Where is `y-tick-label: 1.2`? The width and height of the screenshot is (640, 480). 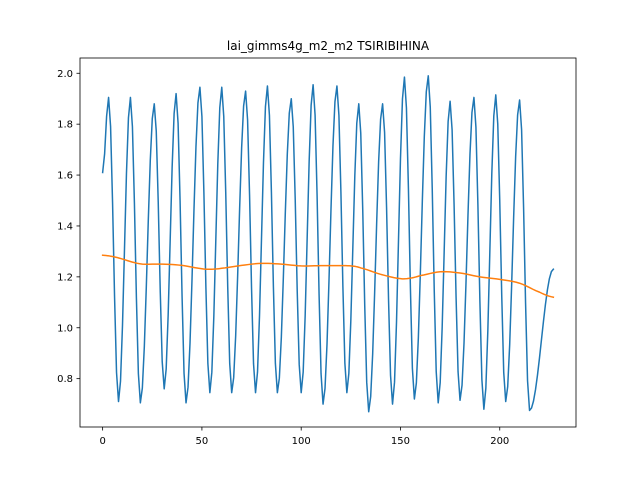 y-tick-label: 1.2 is located at coordinates (65, 277).